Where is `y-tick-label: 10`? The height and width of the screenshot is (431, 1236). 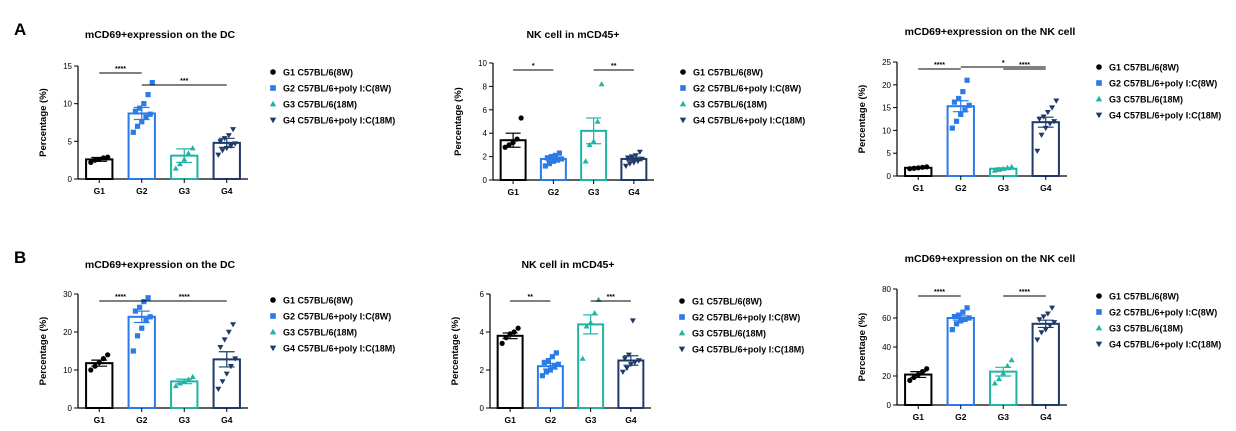
y-tick-label: 10 is located at coordinates (67, 104).